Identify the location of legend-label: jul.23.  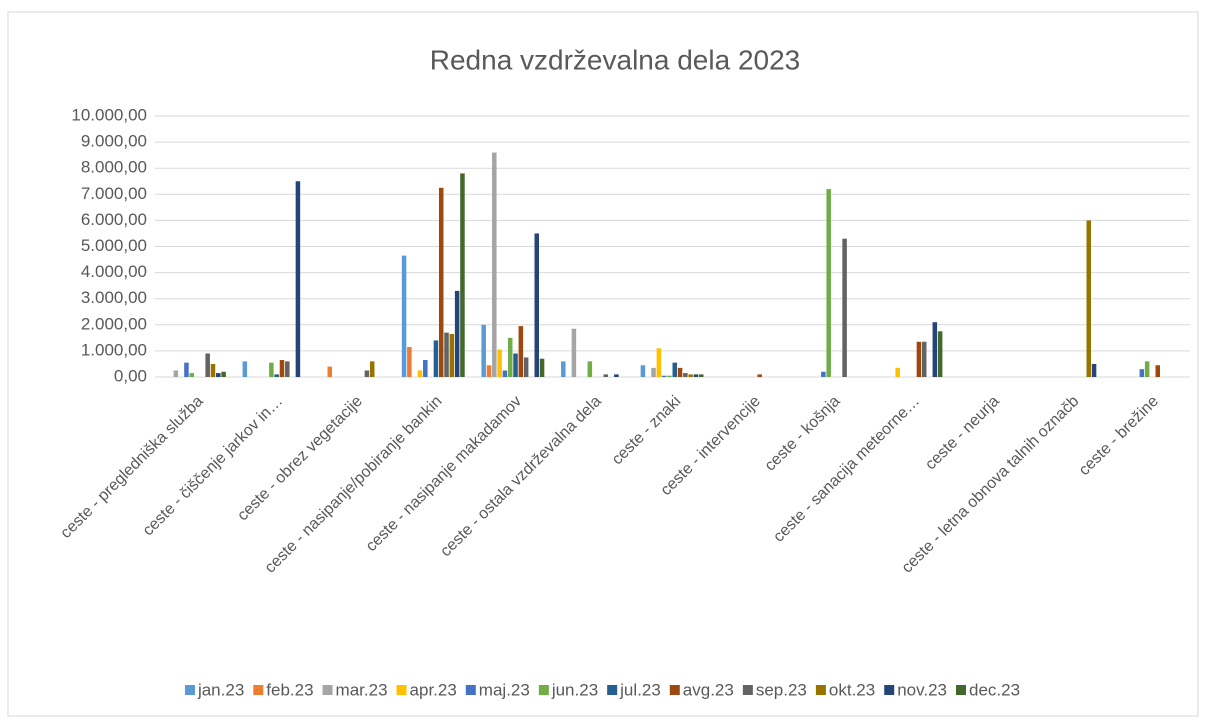
(640, 689).